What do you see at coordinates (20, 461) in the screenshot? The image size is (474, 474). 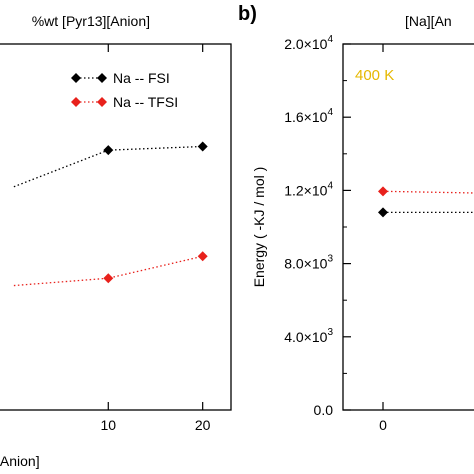 I see `panel-a-x-axis-label: [Anion]` at bounding box center [20, 461].